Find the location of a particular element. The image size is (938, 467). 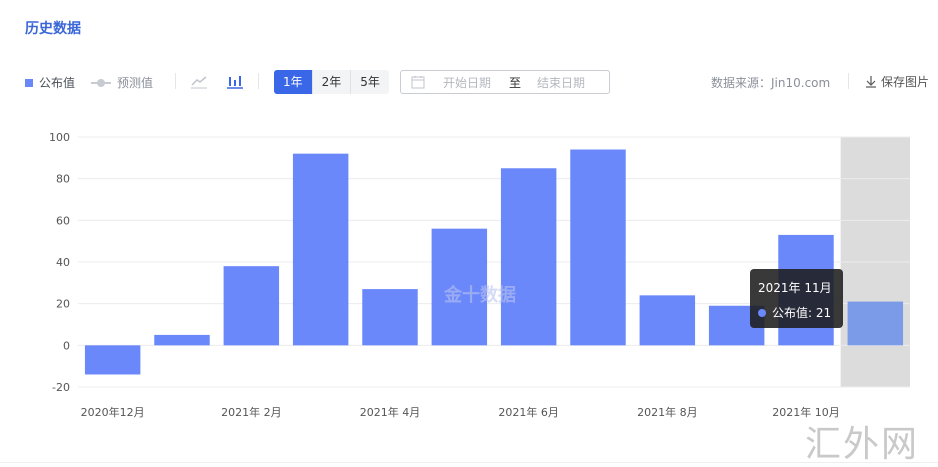

dot-icon is located at coordinates (762, 312).